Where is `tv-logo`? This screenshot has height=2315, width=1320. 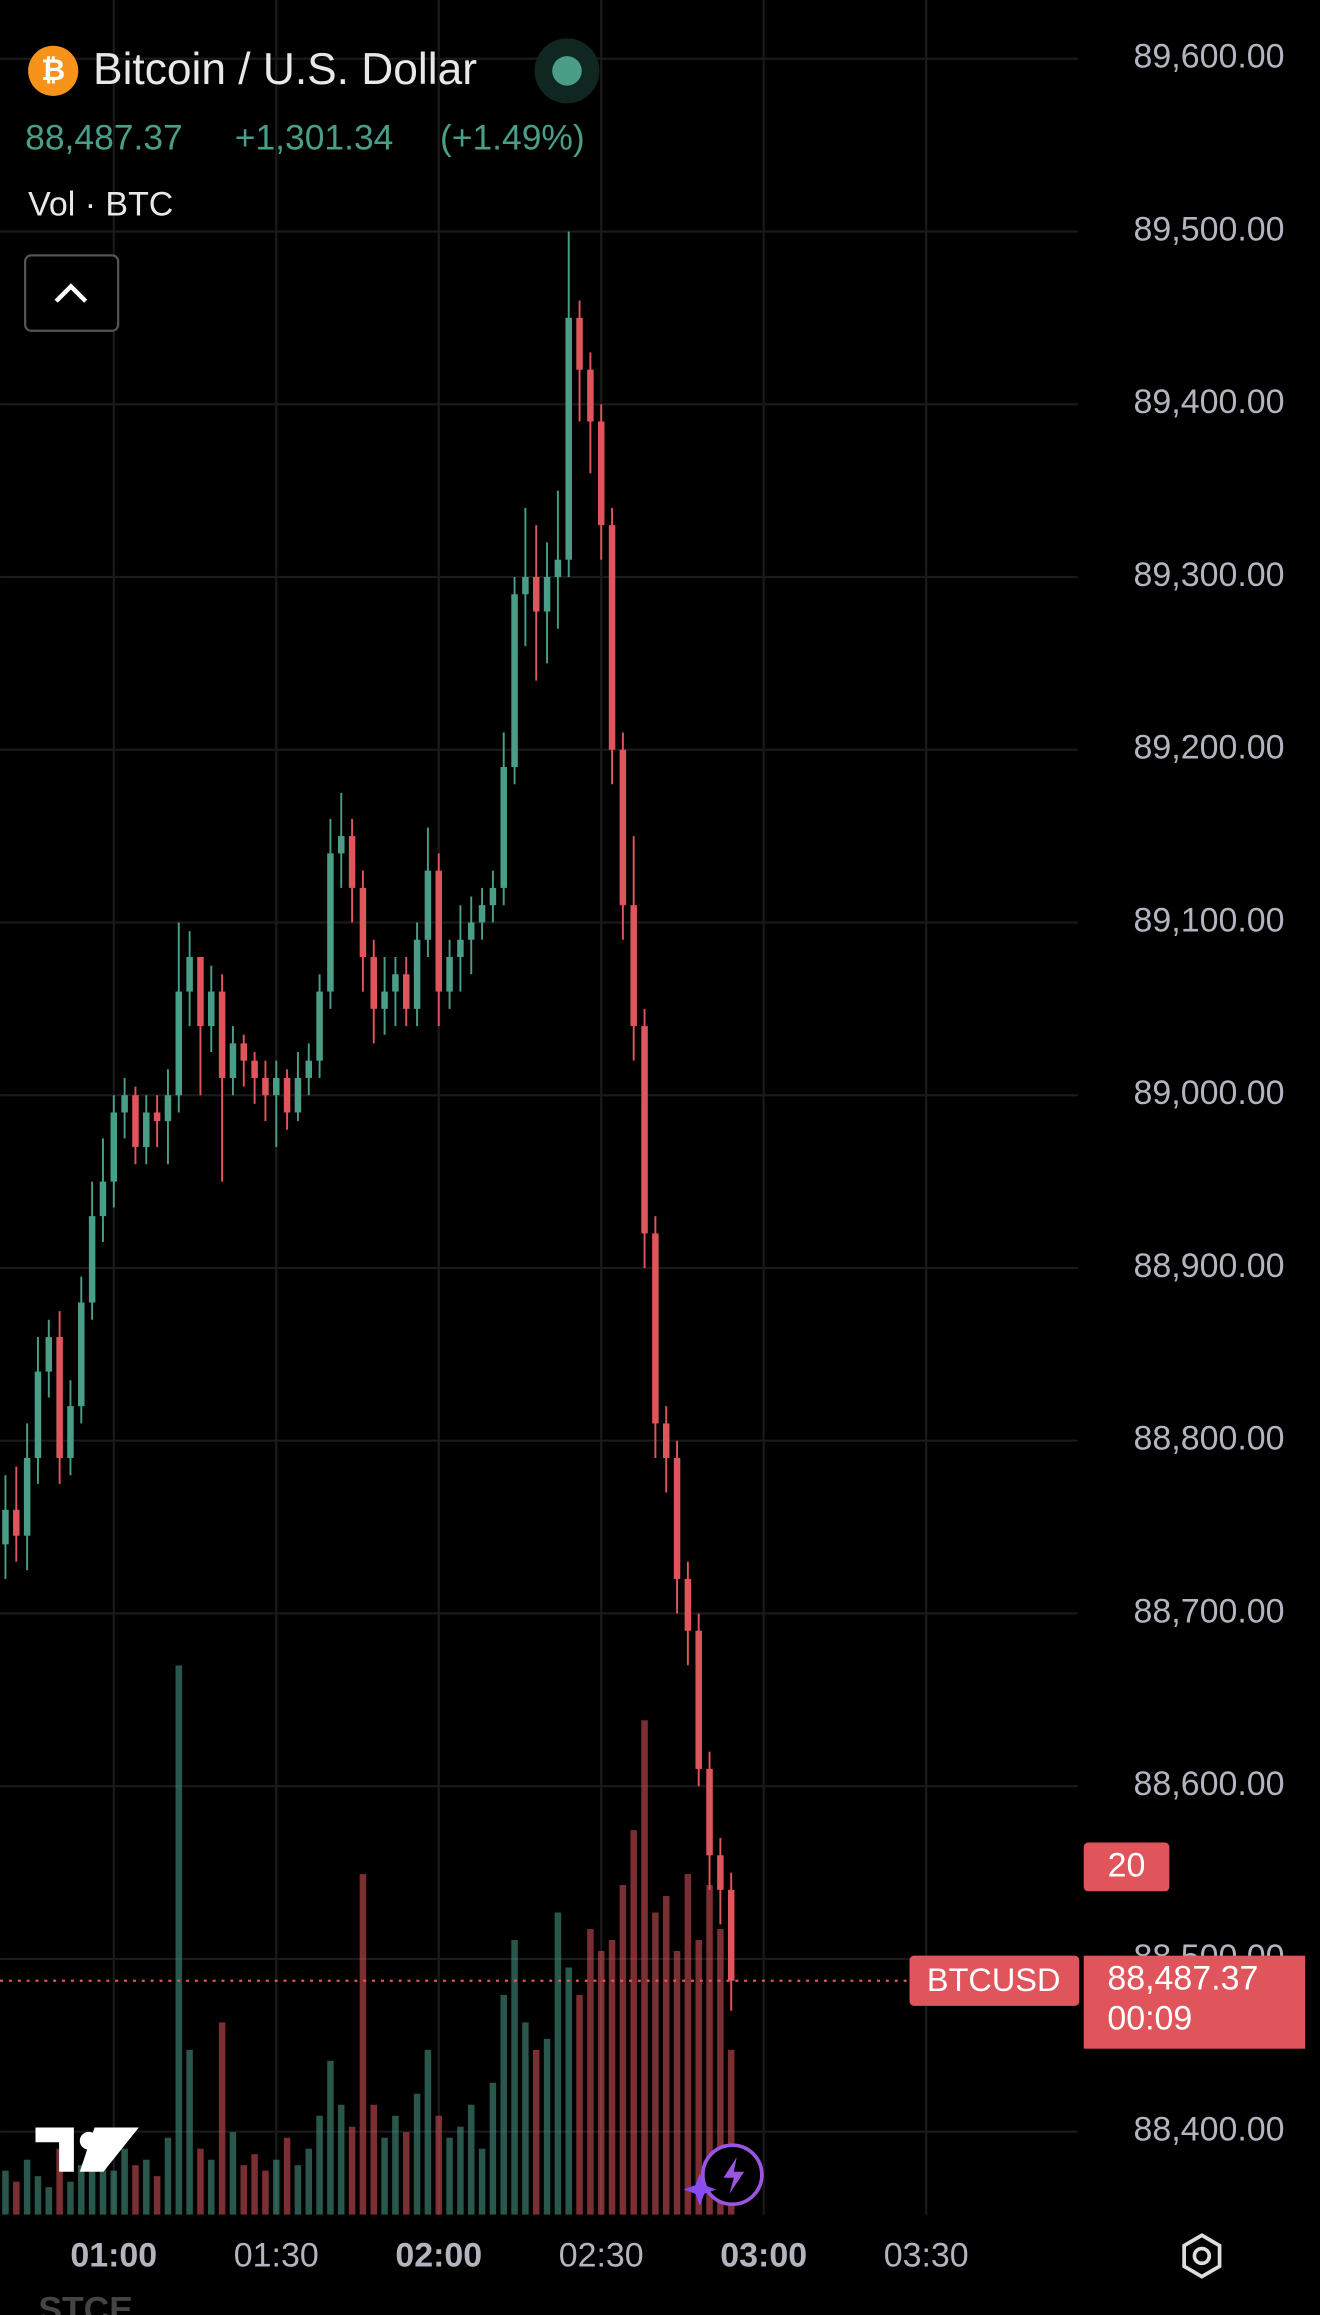 tv-logo is located at coordinates (87, 2149).